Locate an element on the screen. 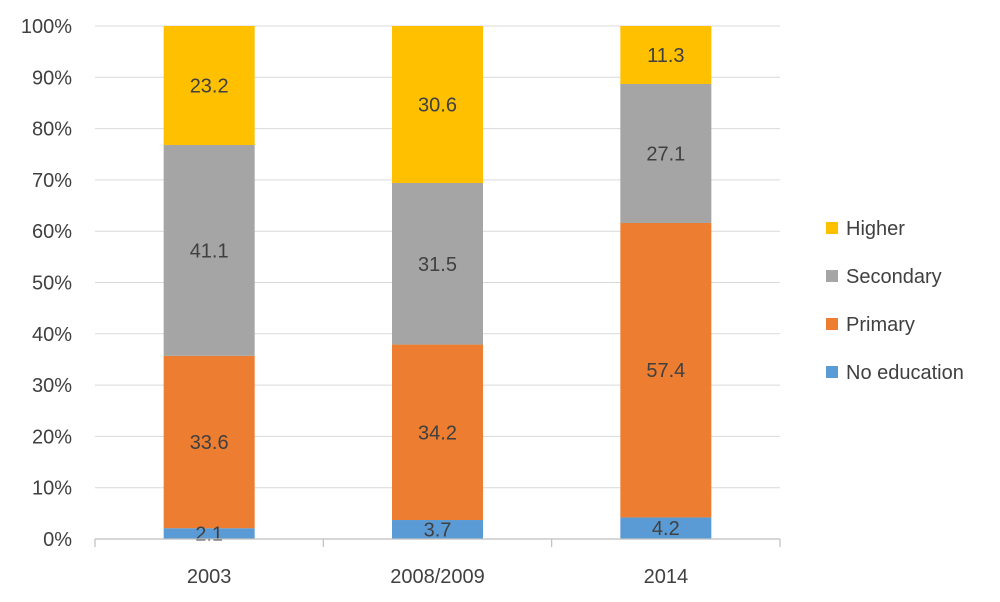  x-category-label: 2008/2009 is located at coordinates (437, 577).